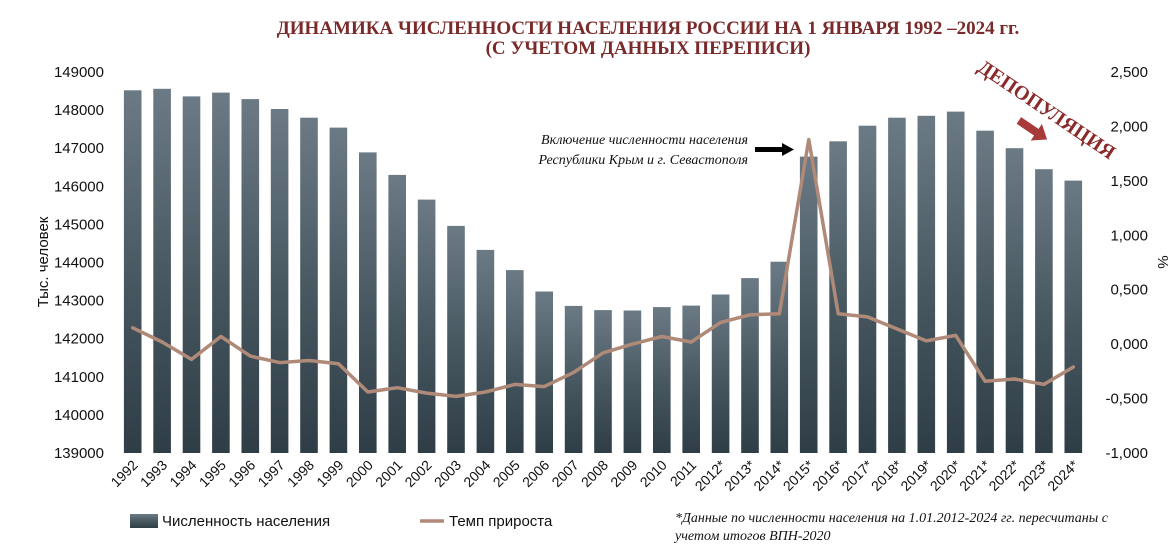 The image size is (1168, 555). Describe the element at coordinates (752, 536) in the screenshot. I see `footnote-line2: учетом итогов ВПН-2020` at that location.